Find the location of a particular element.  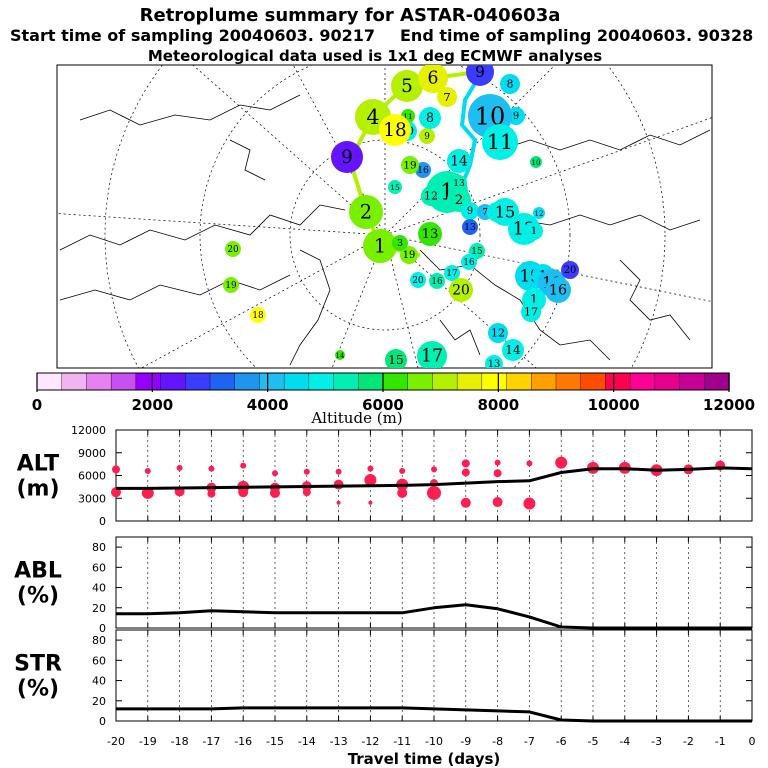

plume-cluster-label: 2 is located at coordinates (459, 200).